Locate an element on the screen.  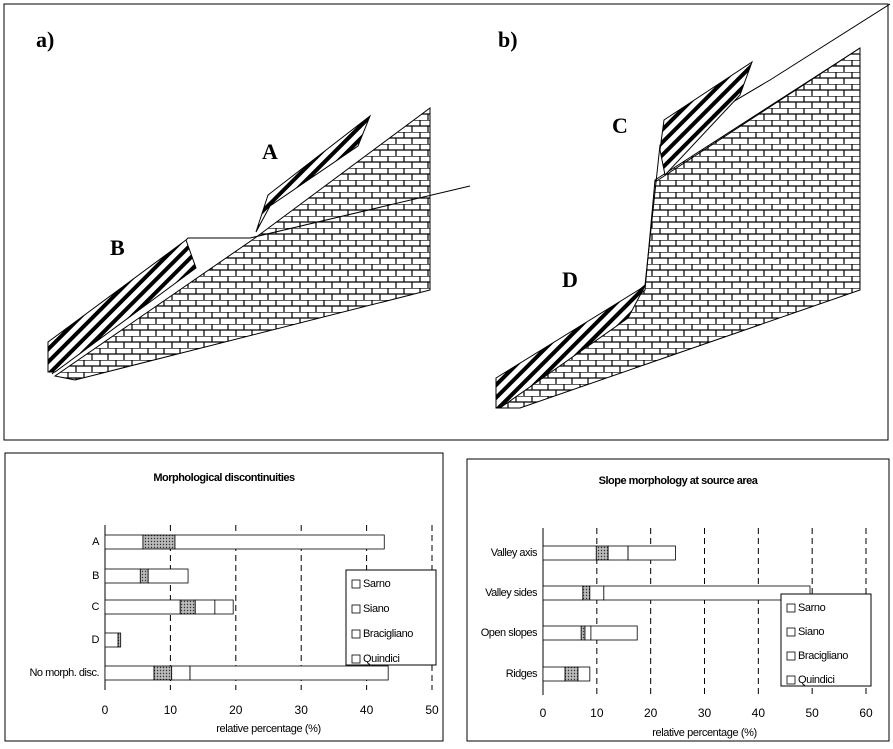
y-tick-label: Ridges is located at coordinates (522, 674).